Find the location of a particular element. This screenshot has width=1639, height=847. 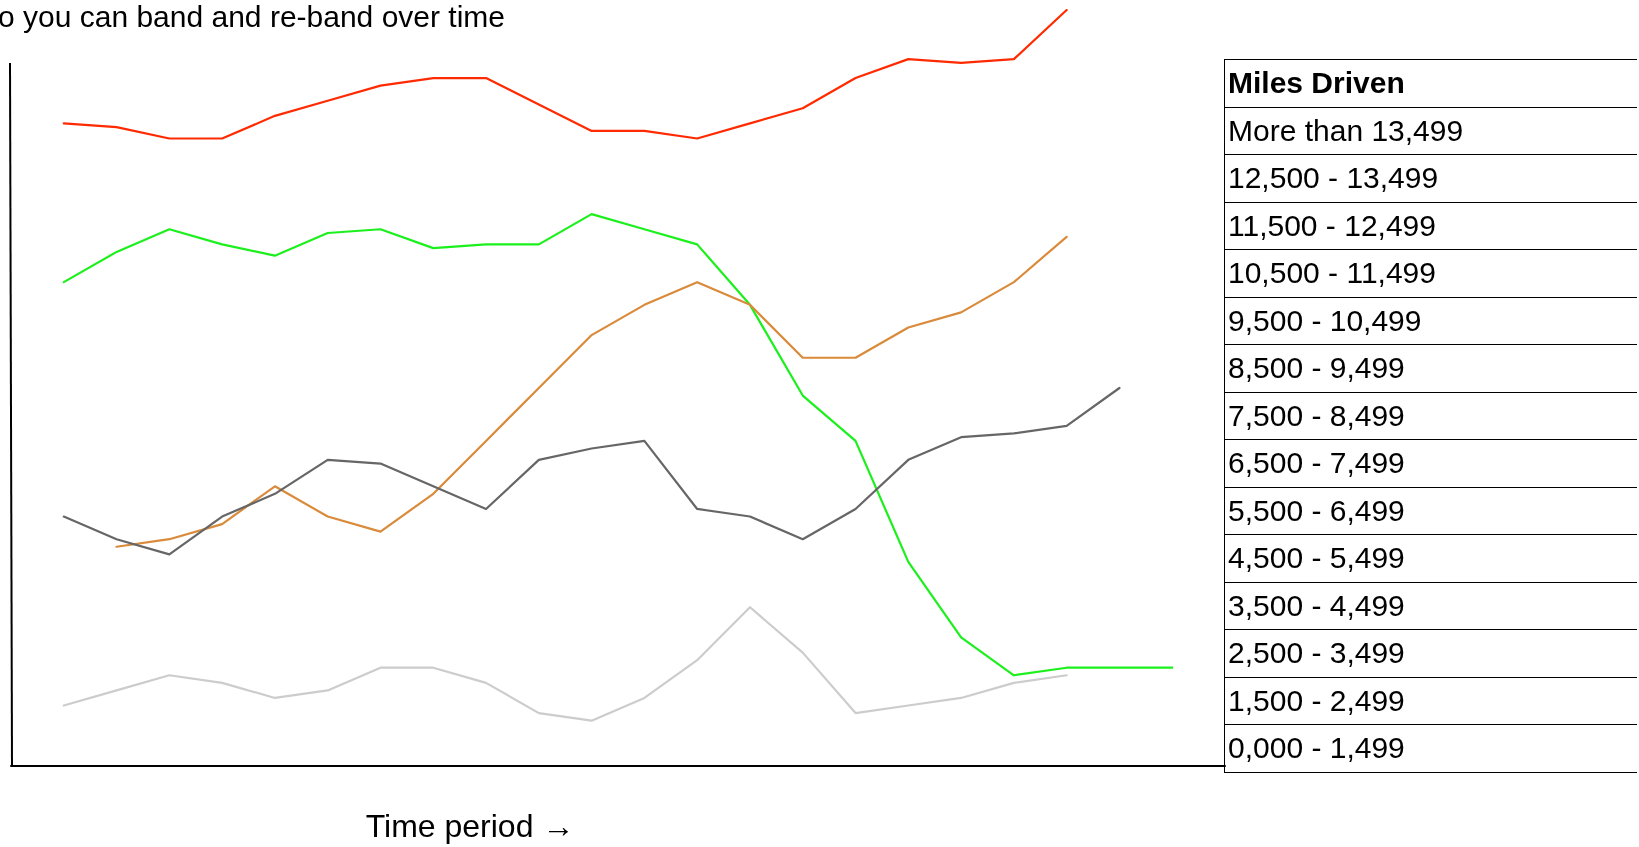

text: 8,500 - 9,499 is located at coordinates (1430, 368).